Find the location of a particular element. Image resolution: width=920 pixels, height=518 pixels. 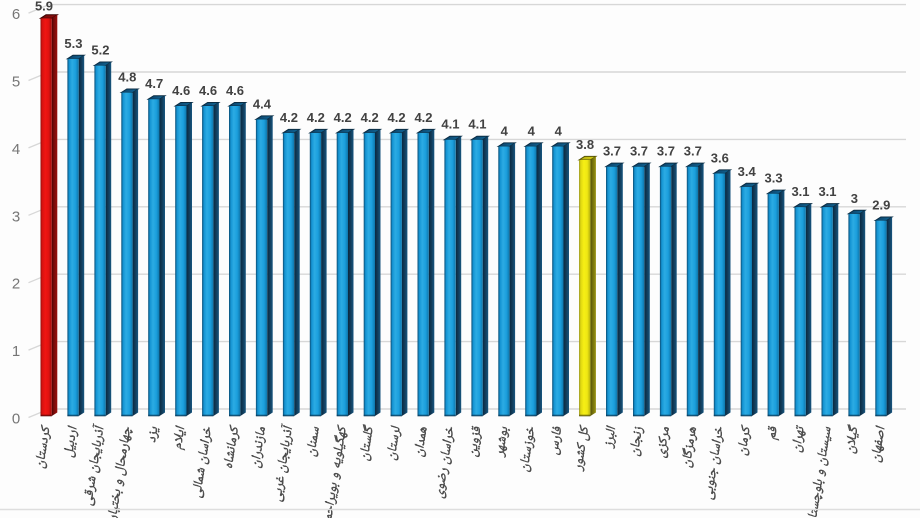

svg-text: 4.8 is located at coordinates (127, 77).